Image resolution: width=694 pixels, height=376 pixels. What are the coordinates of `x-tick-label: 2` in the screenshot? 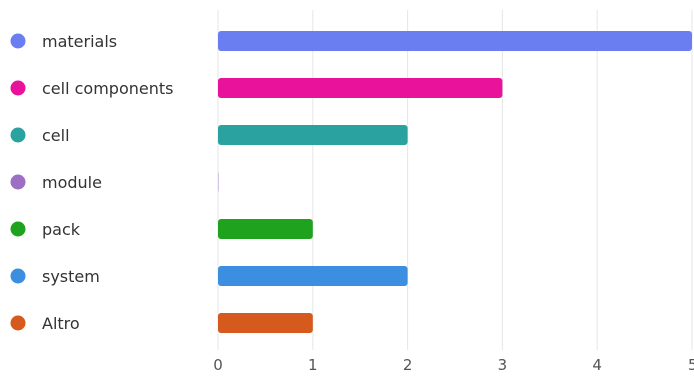 It's located at (408, 365).